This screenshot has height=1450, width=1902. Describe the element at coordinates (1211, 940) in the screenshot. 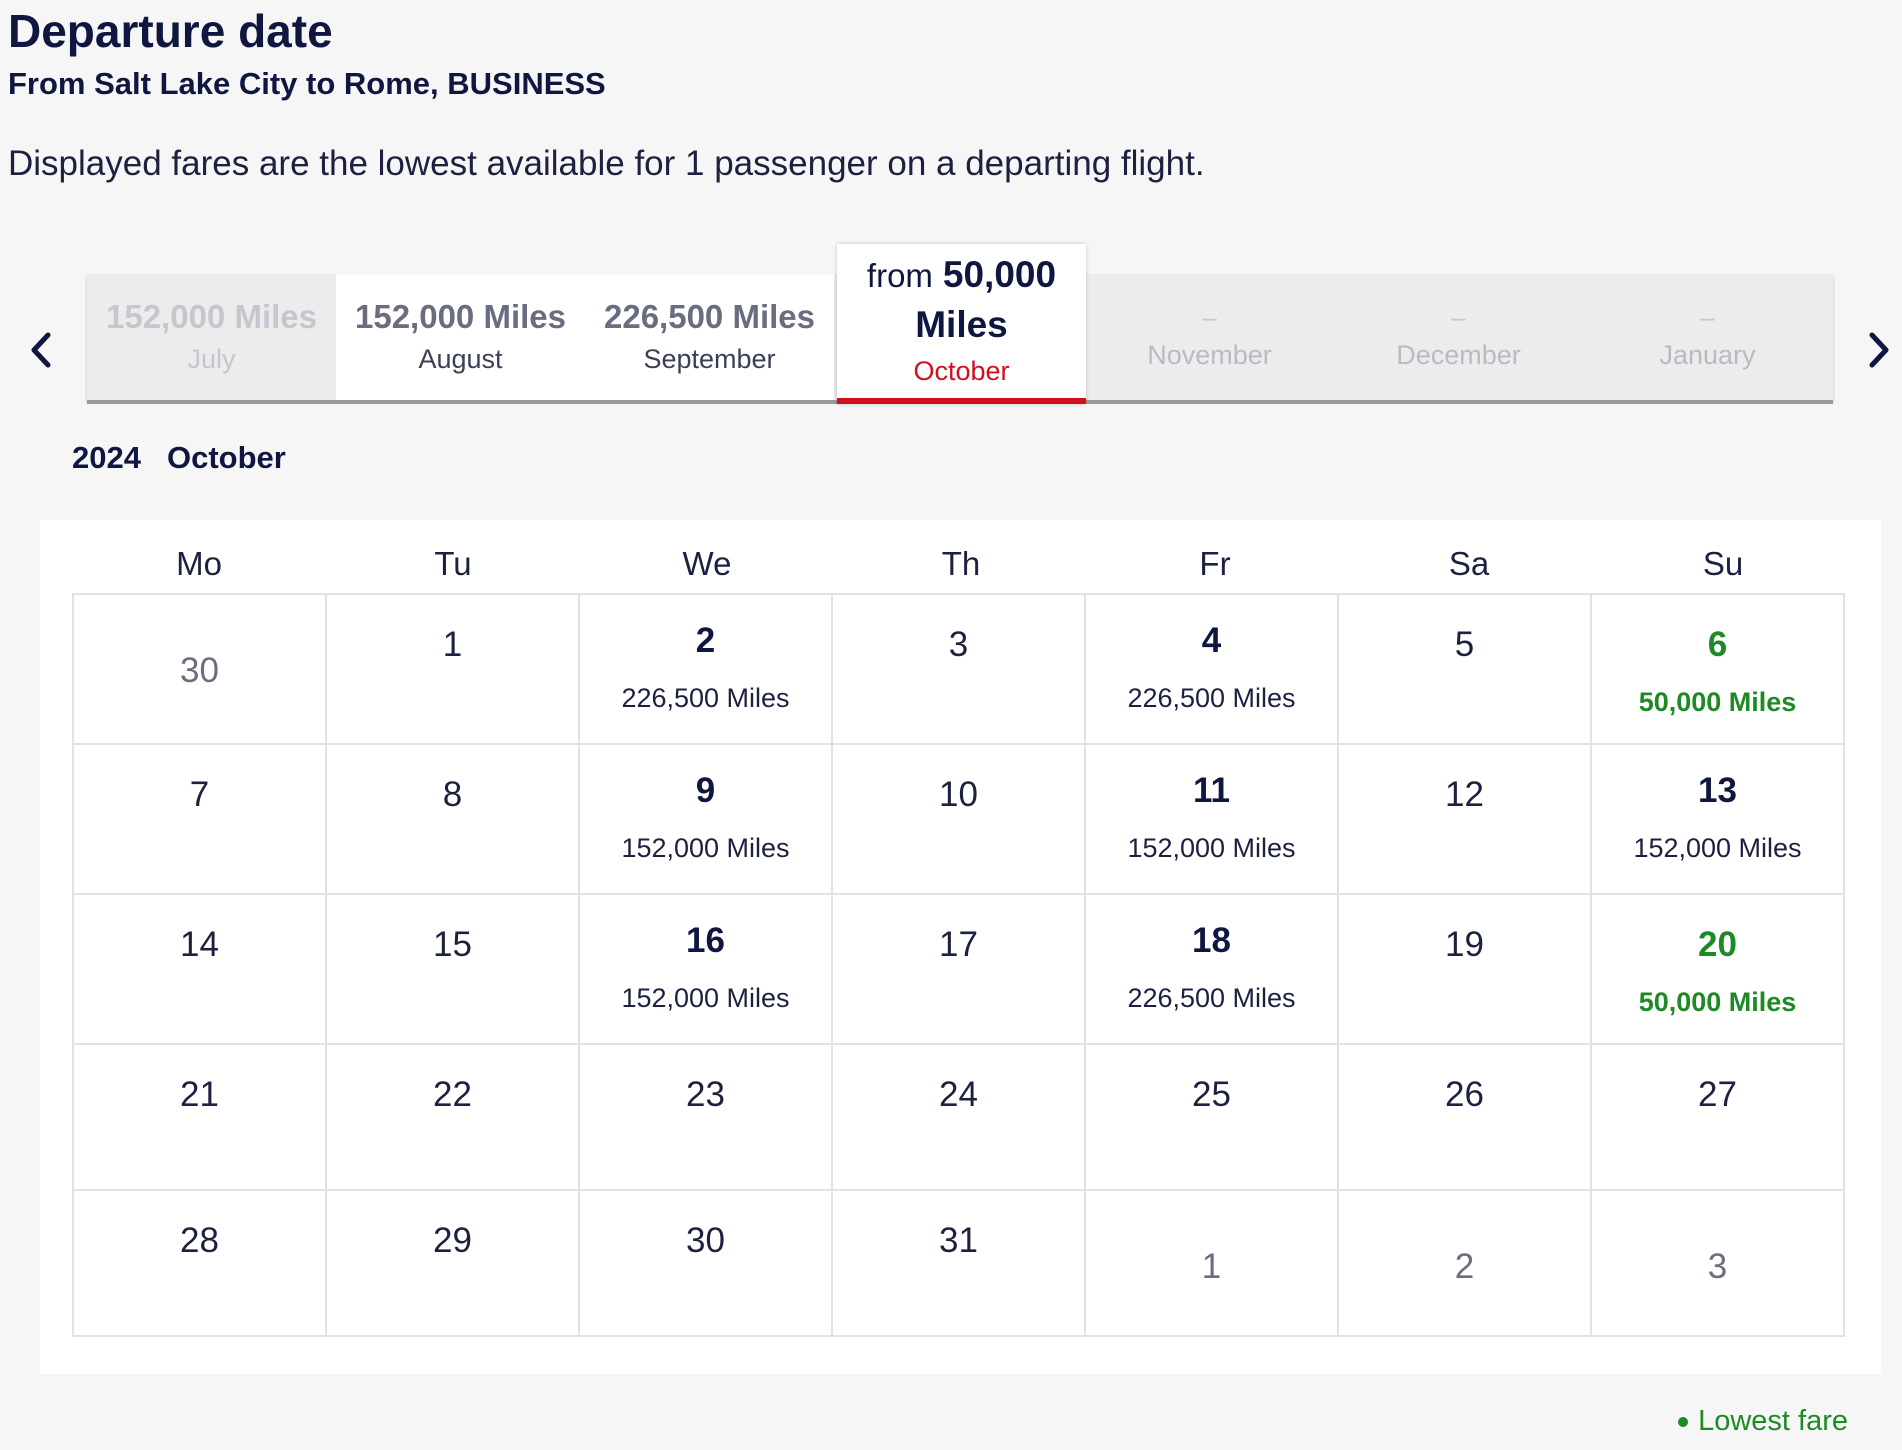

I see `day-number: 18` at that location.